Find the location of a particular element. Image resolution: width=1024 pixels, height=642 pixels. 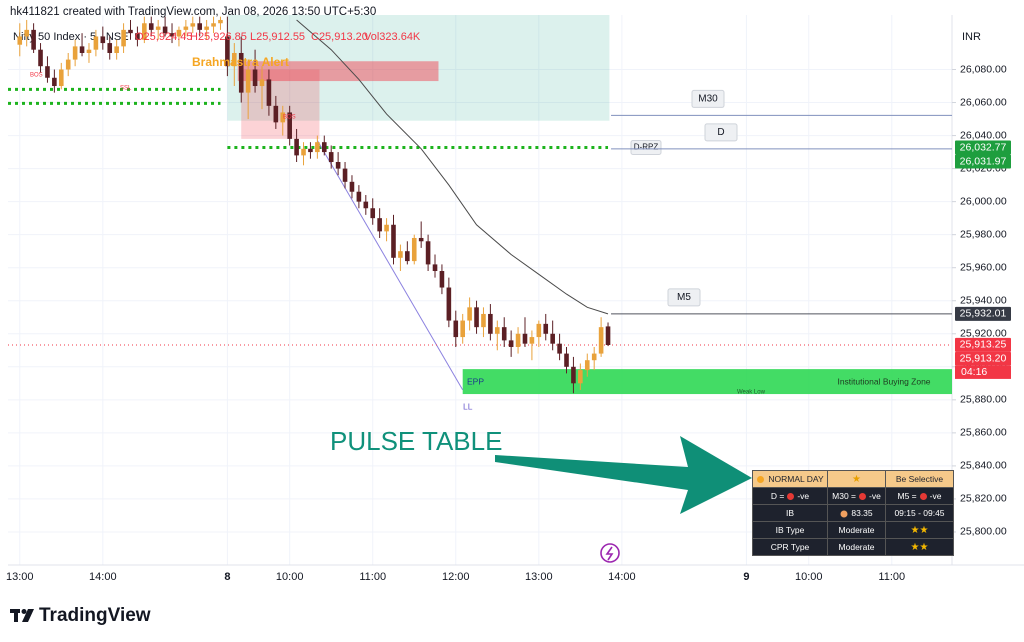

table-cell: ★★ is located at coordinates (919, 547).